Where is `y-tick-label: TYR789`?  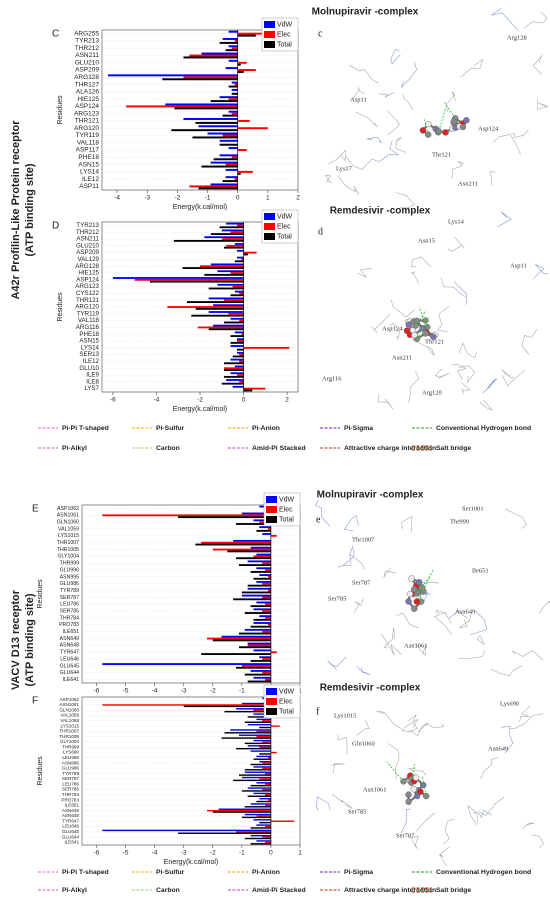
y-tick-label: TYR789 is located at coordinates (69, 591).